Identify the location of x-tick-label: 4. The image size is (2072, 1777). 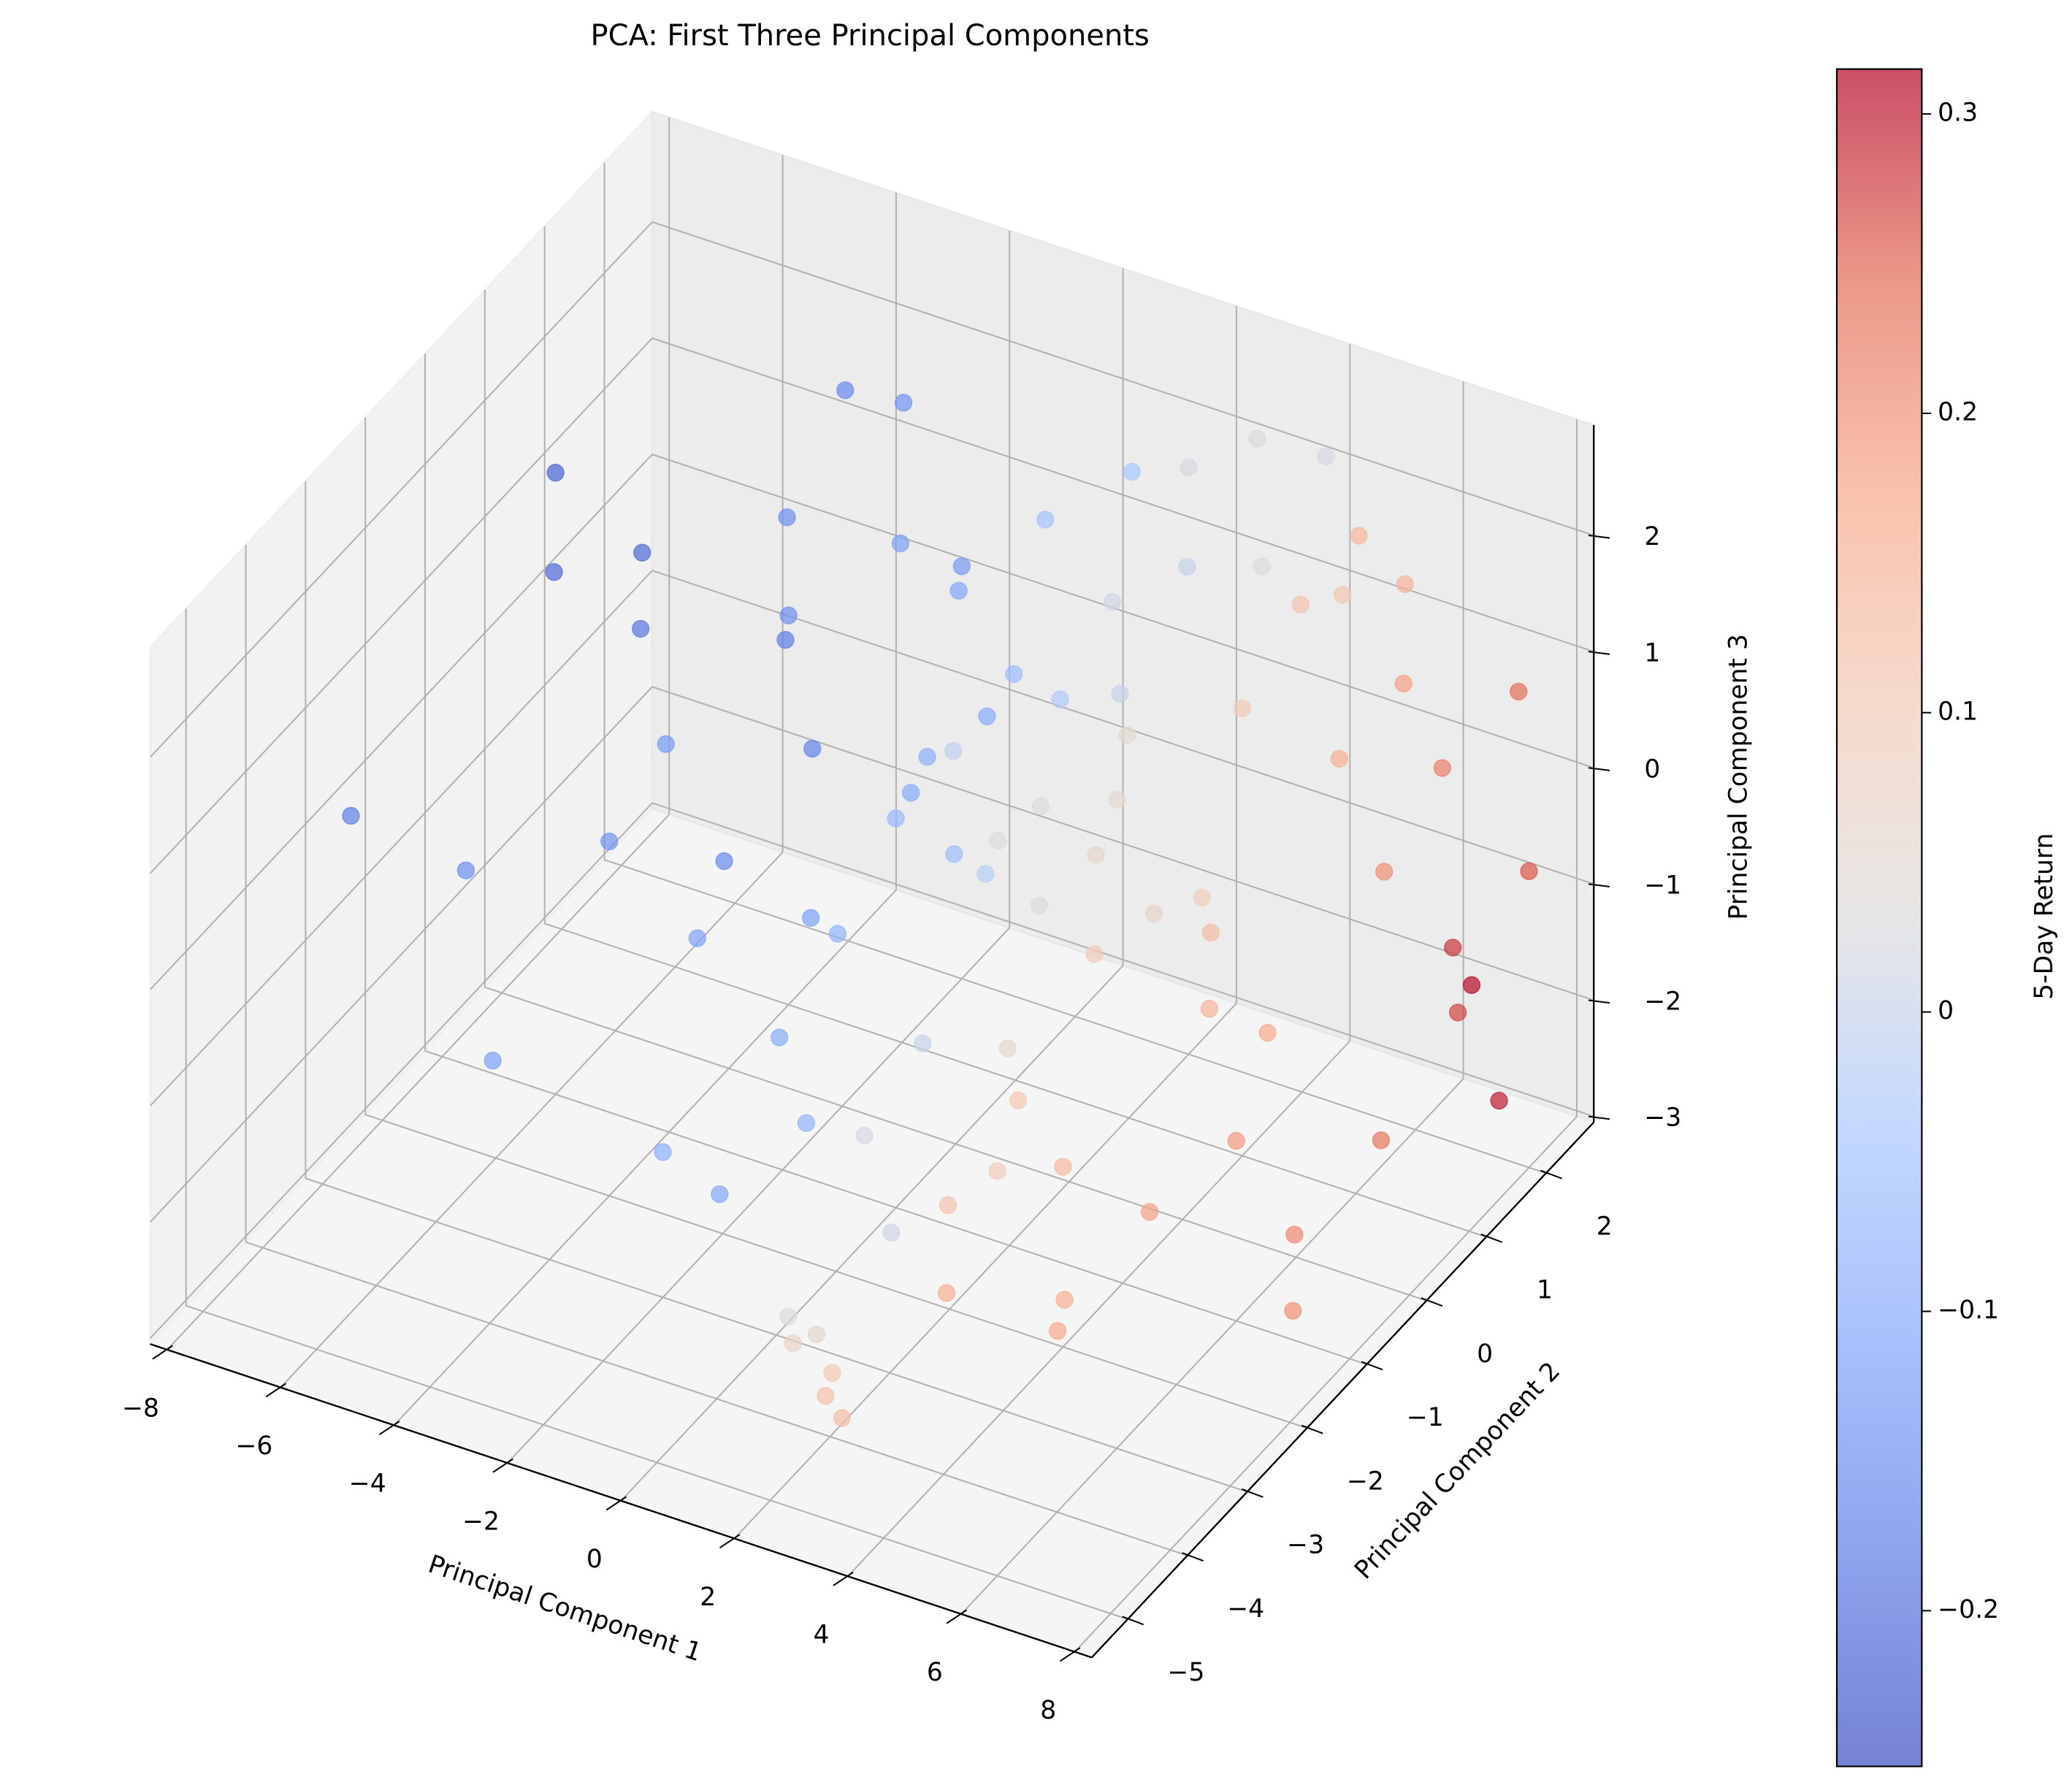
(822, 1636).